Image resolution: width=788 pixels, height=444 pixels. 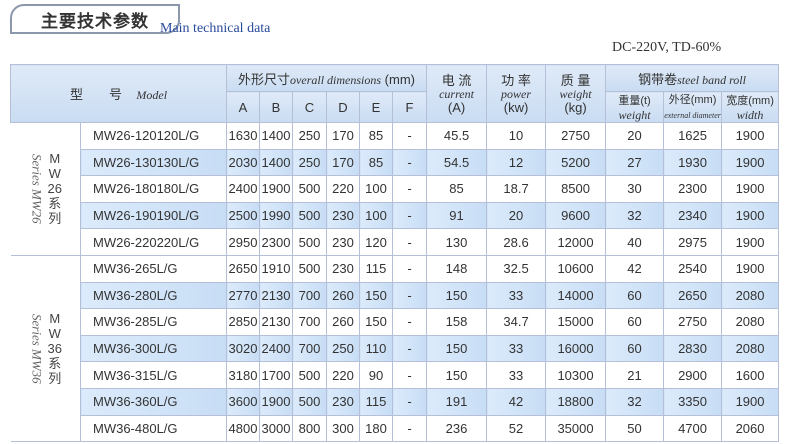 I want to click on value-cell: 2540, so click(x=693, y=268).